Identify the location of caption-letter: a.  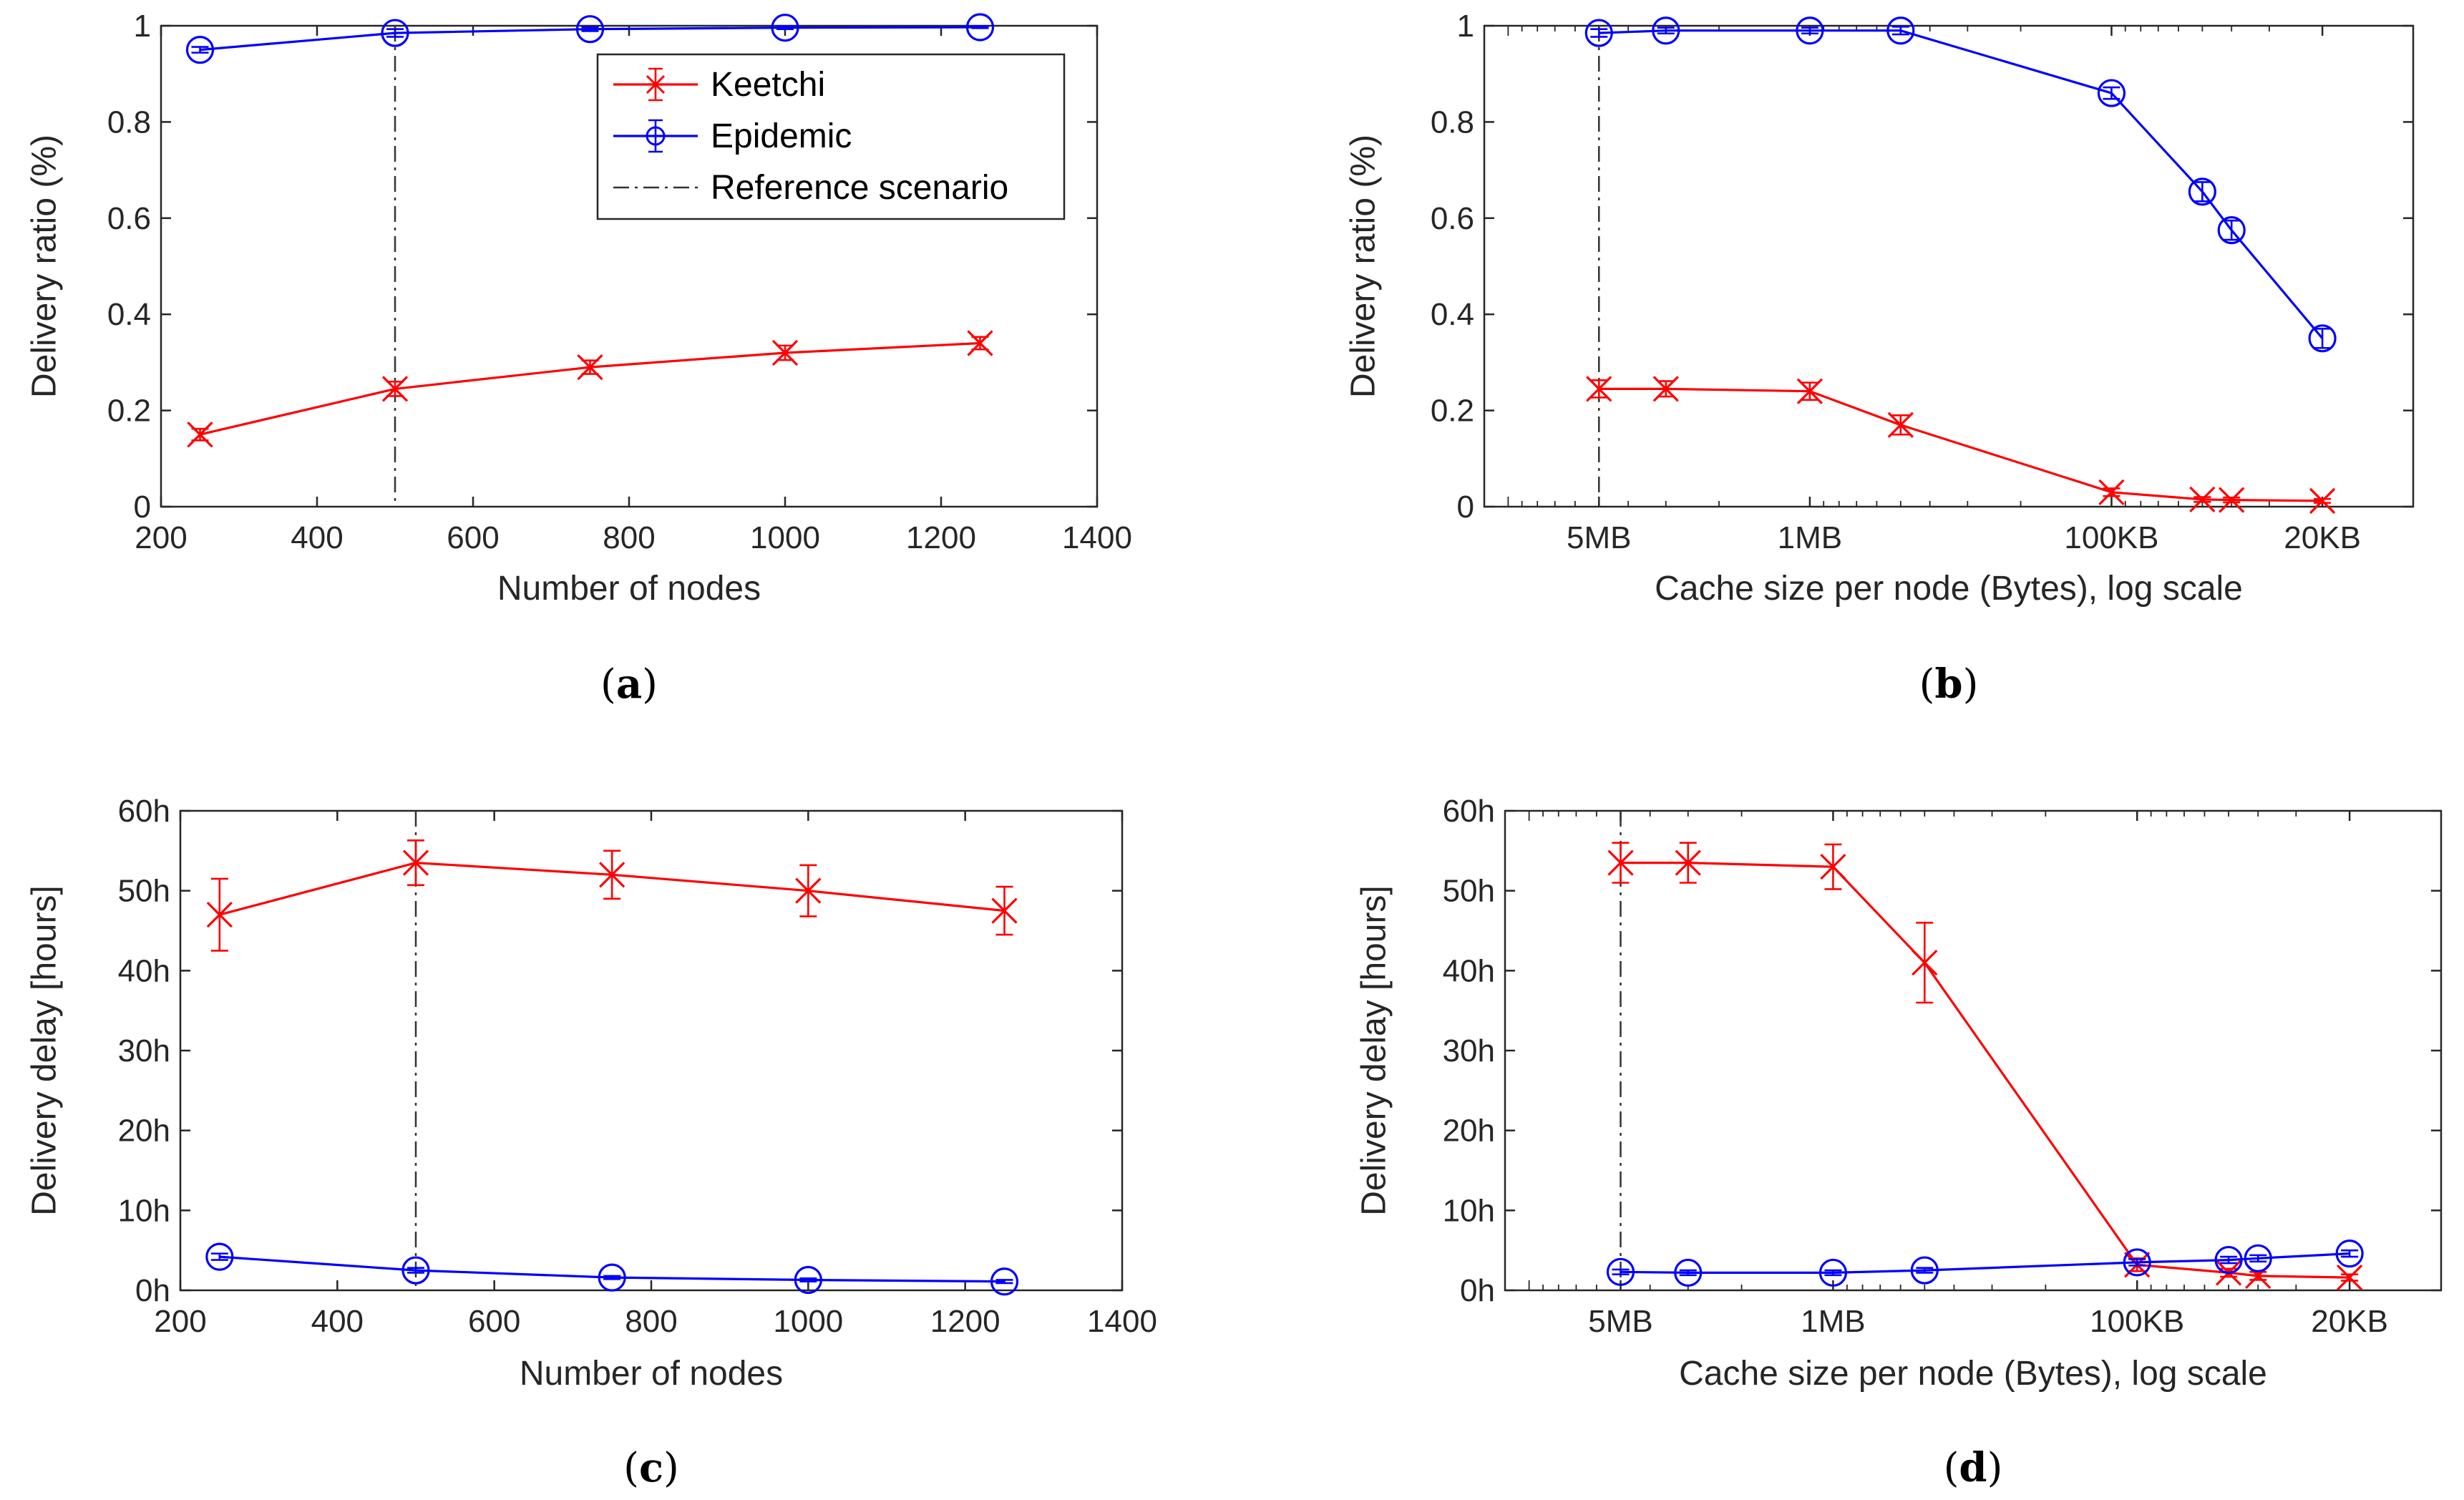
(629, 684).